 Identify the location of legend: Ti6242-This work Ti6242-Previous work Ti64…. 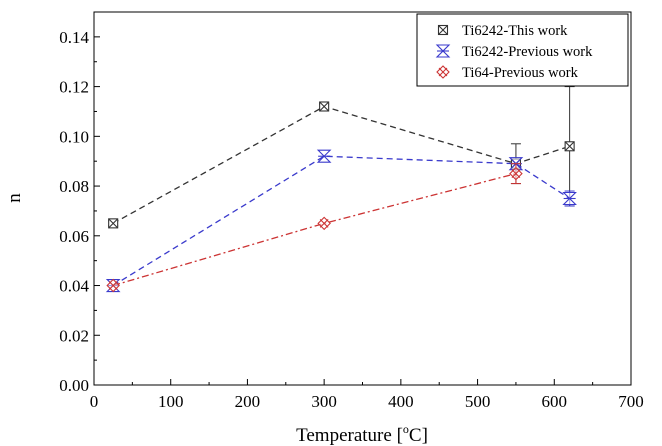
(522, 50).